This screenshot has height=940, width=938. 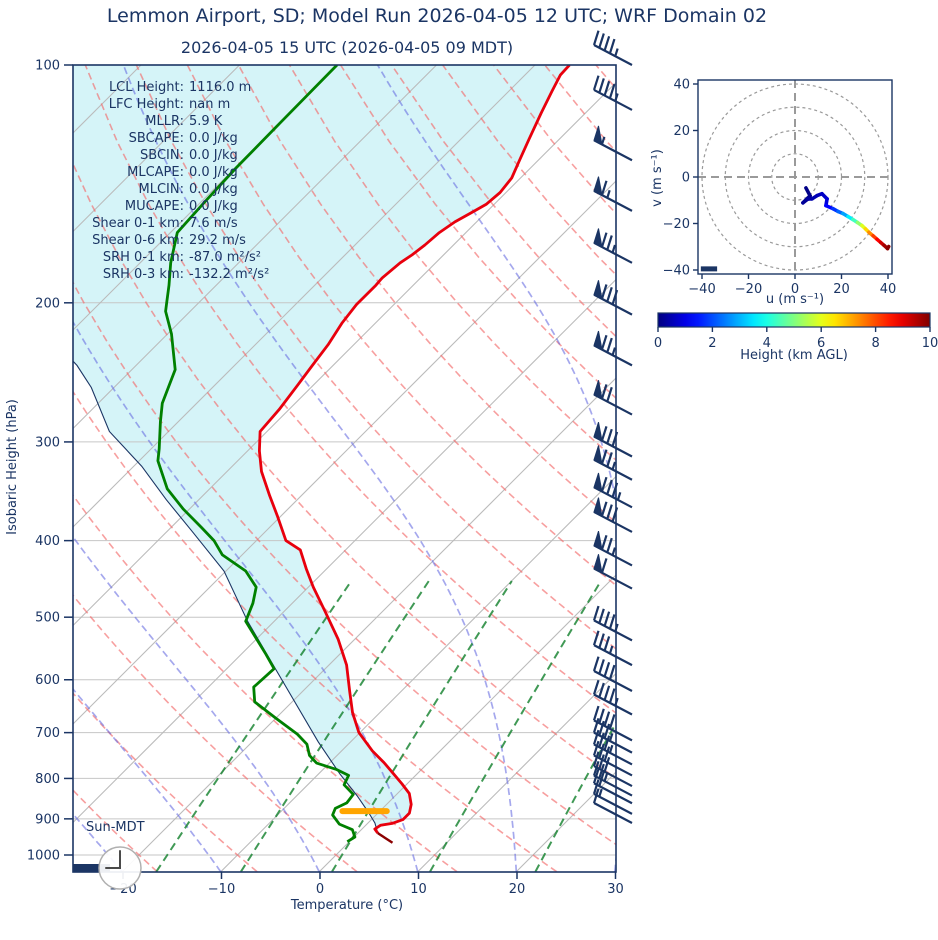 I want to click on stat-row: LFC Height: nan m, so click(x=170, y=104).